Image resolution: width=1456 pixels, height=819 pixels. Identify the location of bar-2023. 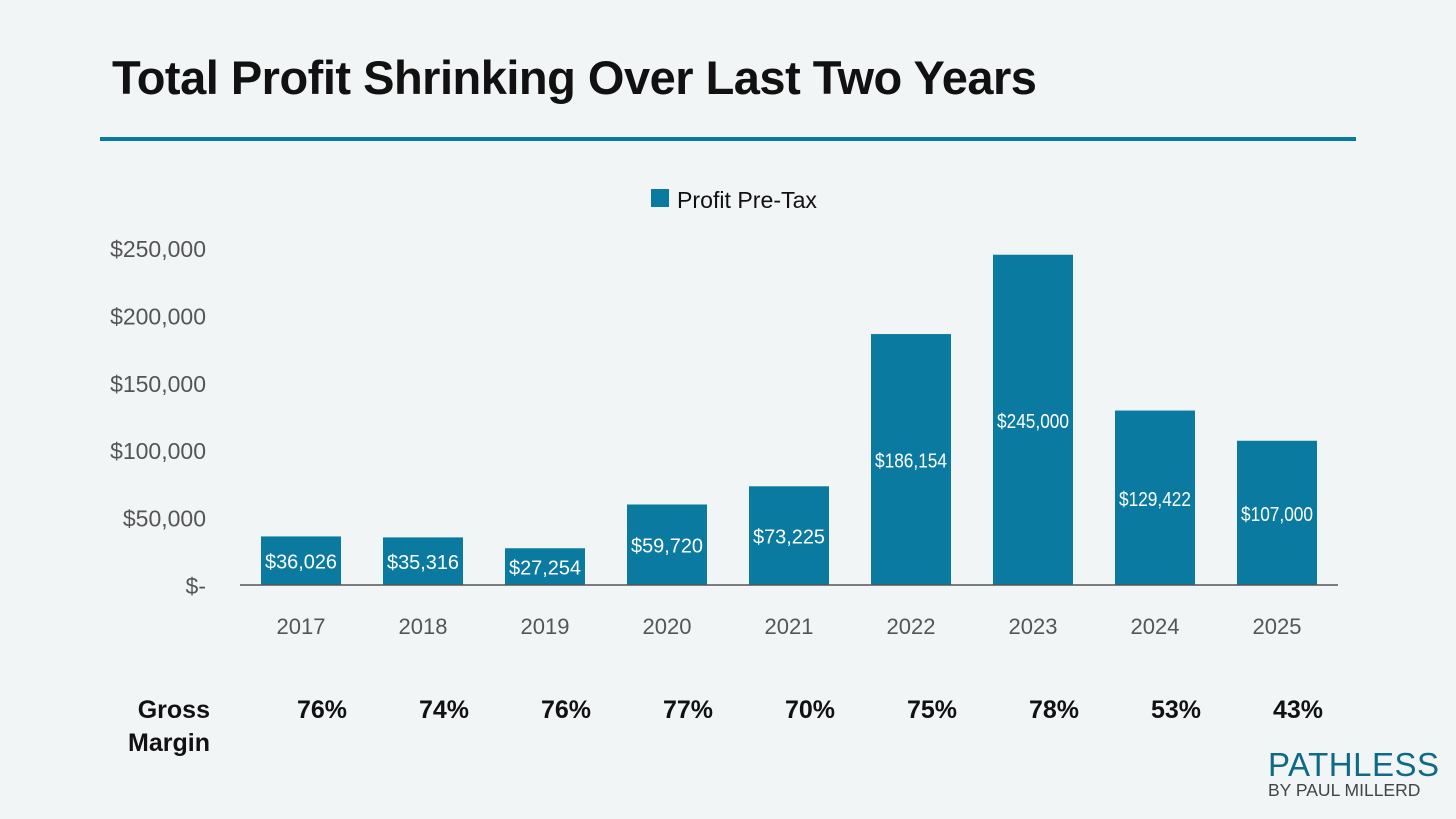
(1033, 420).